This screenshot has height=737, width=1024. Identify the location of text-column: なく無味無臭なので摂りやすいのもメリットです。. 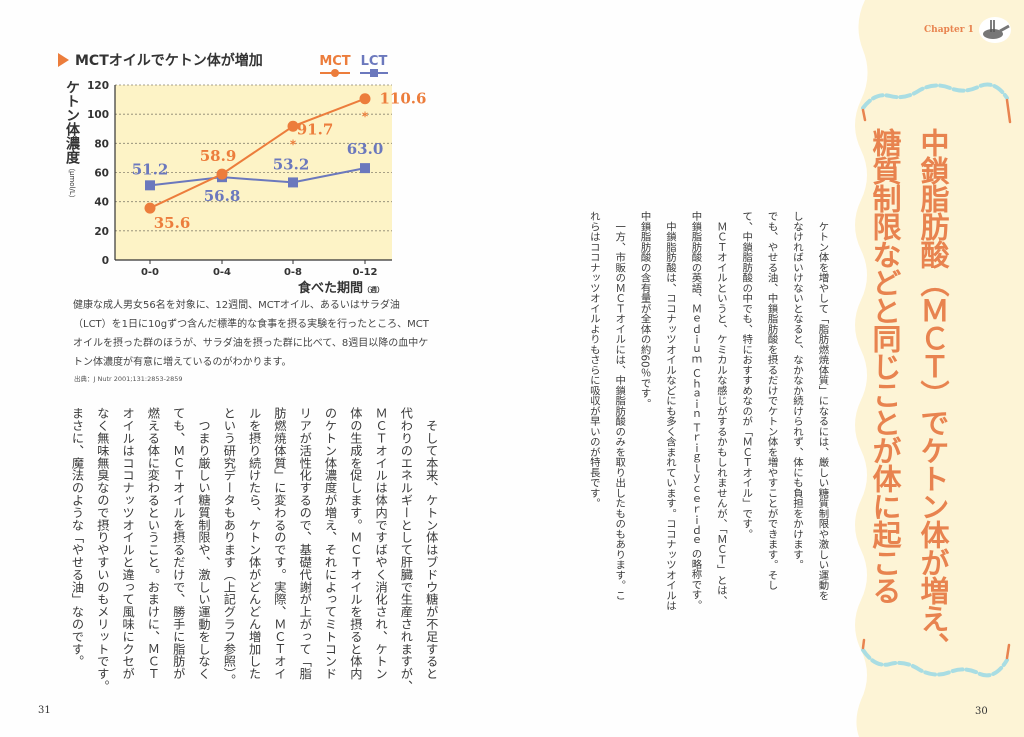
(102, 550).